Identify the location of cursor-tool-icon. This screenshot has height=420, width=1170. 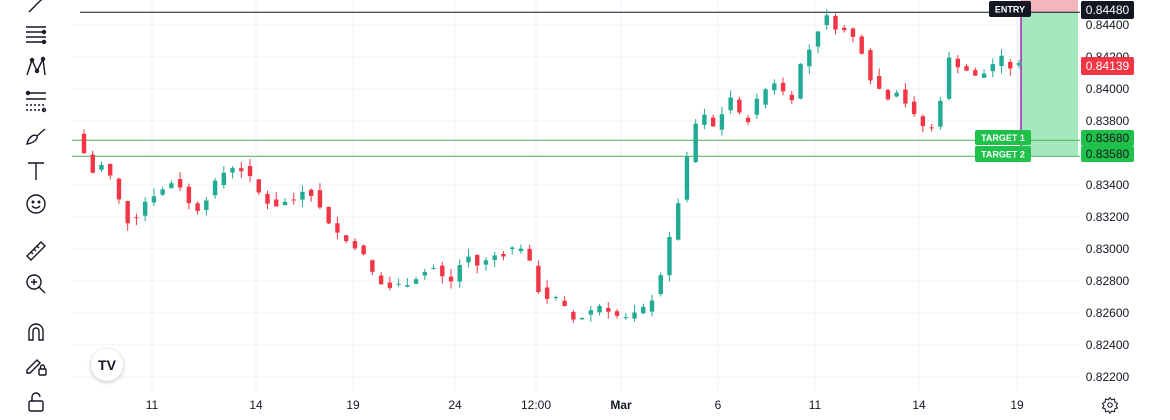
(36, 10).